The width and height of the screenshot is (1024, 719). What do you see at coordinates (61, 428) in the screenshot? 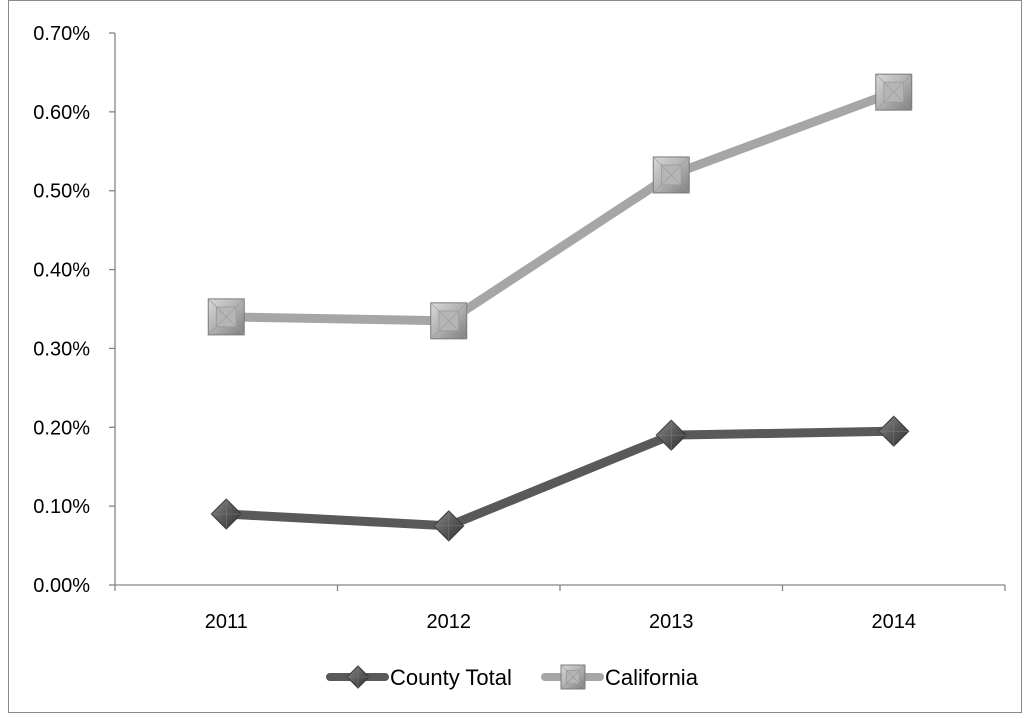
I see `y-tick-label: 0.20%` at bounding box center [61, 428].